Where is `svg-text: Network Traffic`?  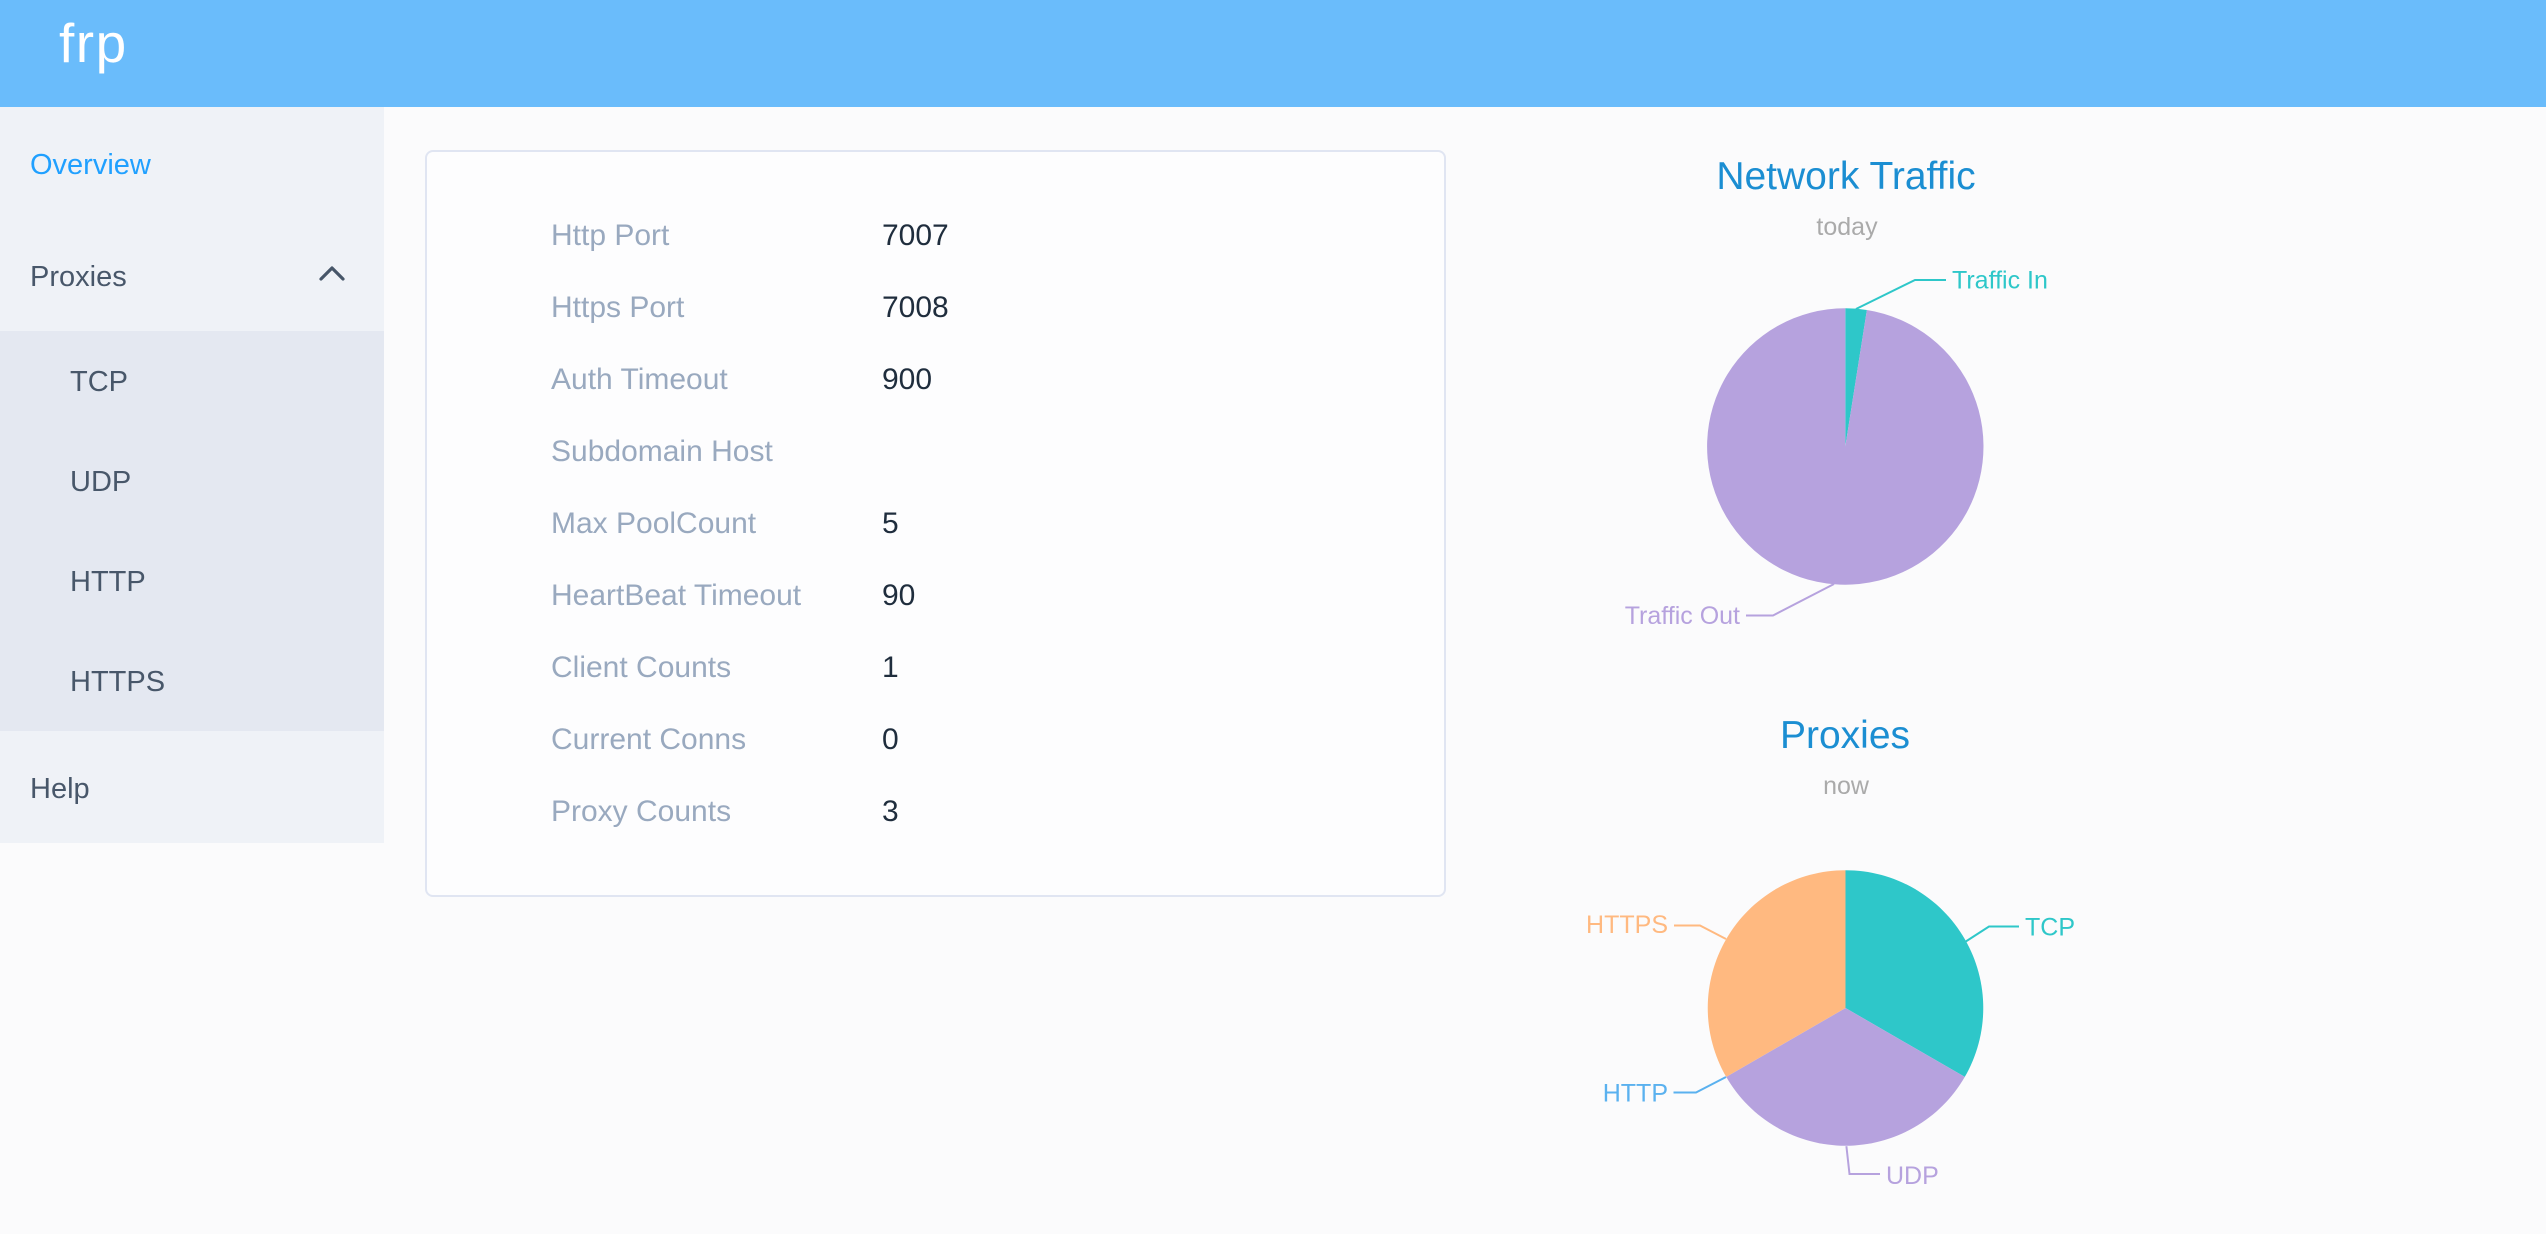
svg-text: Network Traffic is located at coordinates (1845, 176).